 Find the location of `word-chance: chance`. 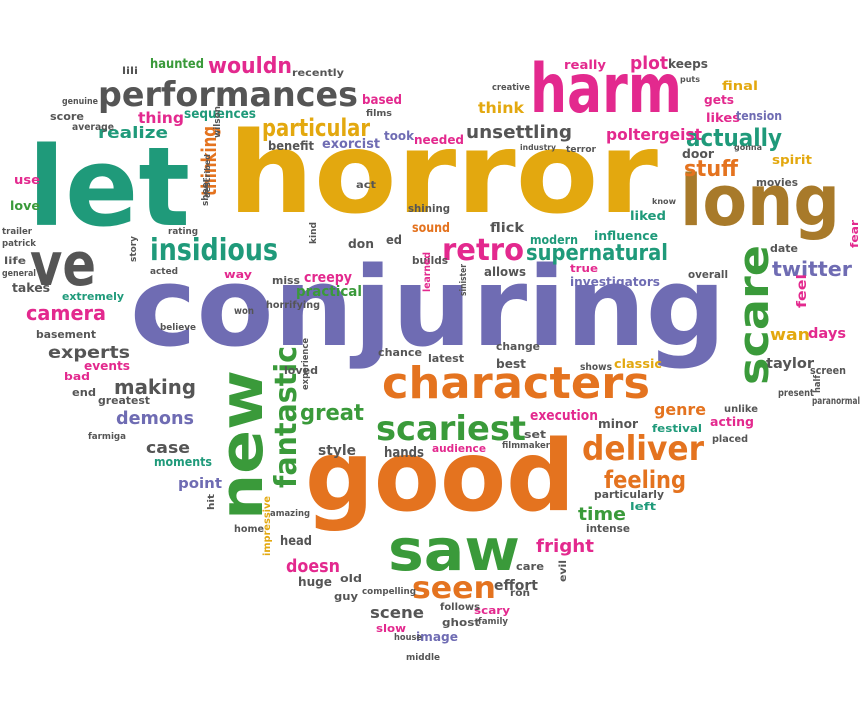

word-chance: chance is located at coordinates (400, 352).